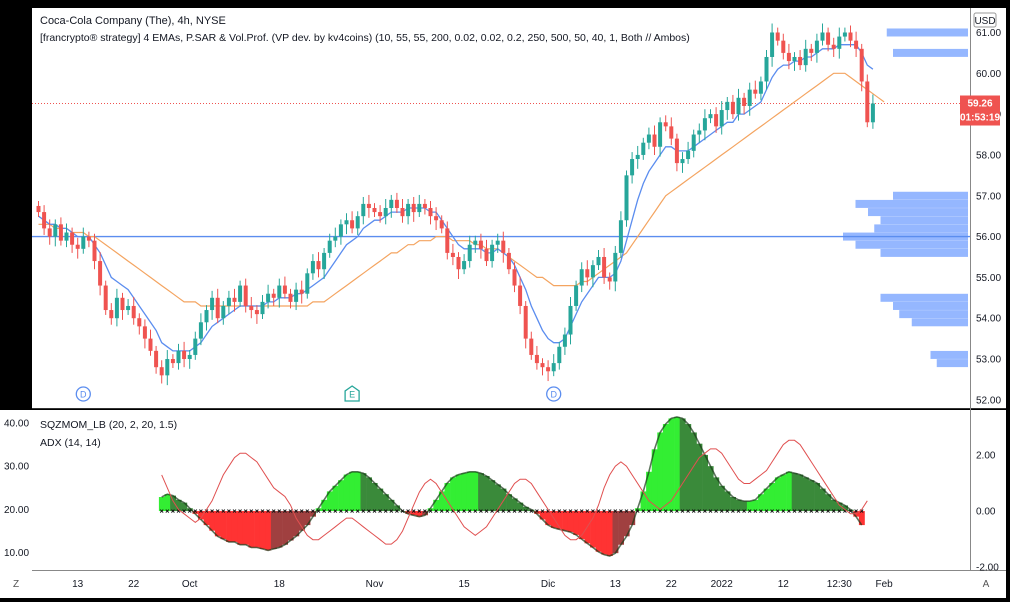  What do you see at coordinates (16, 490) in the screenshot?
I see `left-axis-bg` at bounding box center [16, 490].